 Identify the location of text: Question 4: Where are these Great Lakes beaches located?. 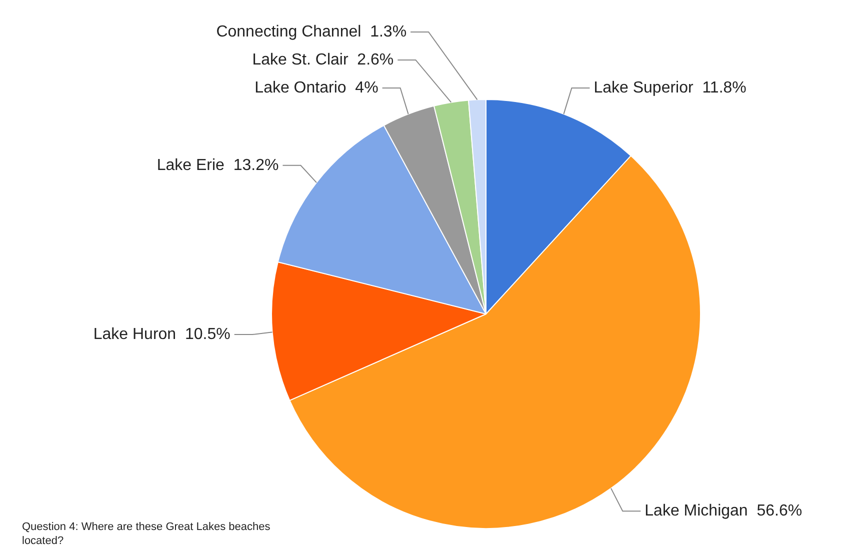
(147, 534).